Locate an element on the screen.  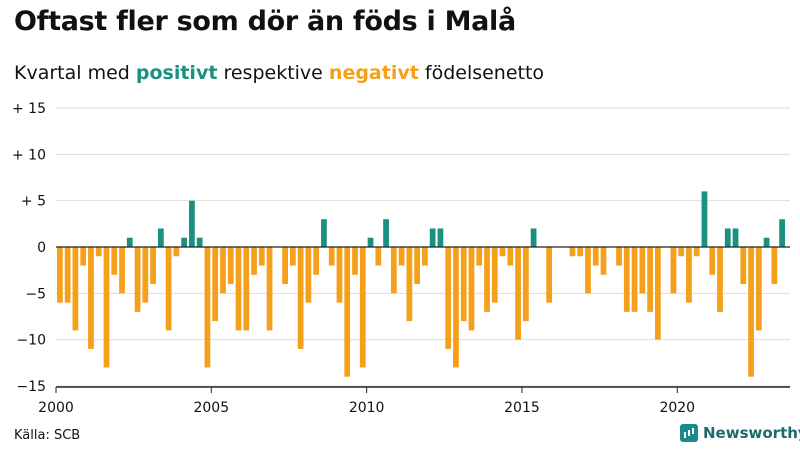
subtitle-positive: positivt is located at coordinates (176, 73).